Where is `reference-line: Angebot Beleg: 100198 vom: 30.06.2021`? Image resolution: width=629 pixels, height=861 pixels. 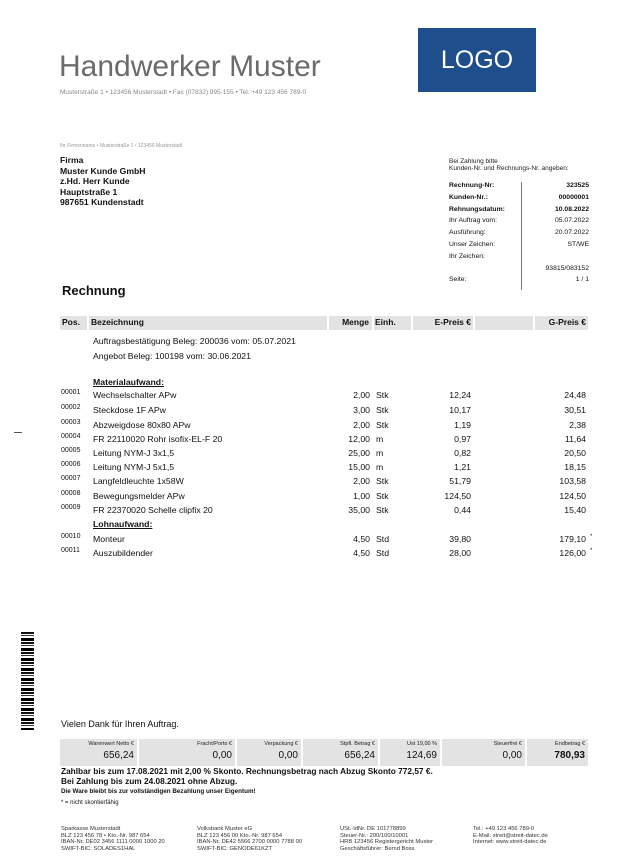 reference-line: Angebot Beleg: 100198 vom: 30.06.2021 is located at coordinates (314, 357).